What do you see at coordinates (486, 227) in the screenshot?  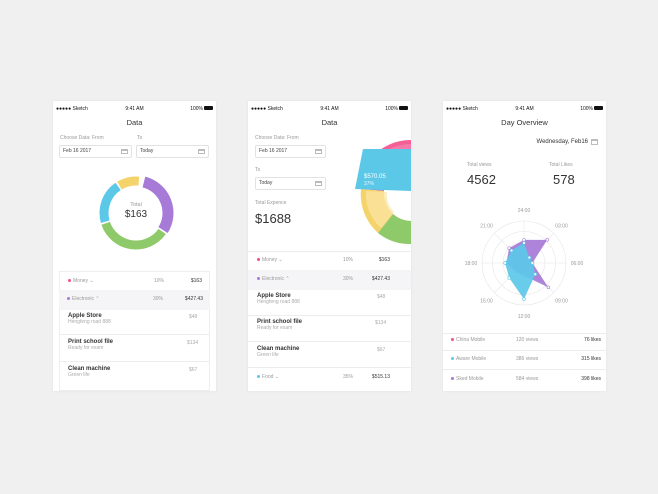 I see `radar-hour-label: 21:00` at bounding box center [486, 227].